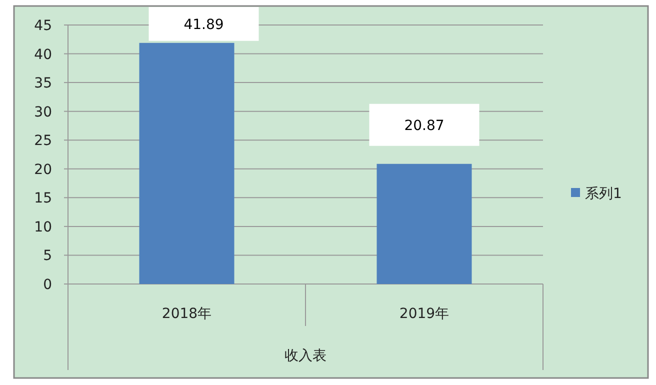  Describe the element at coordinates (424, 314) in the screenshot. I see `x-tick-label: 2019年` at that location.